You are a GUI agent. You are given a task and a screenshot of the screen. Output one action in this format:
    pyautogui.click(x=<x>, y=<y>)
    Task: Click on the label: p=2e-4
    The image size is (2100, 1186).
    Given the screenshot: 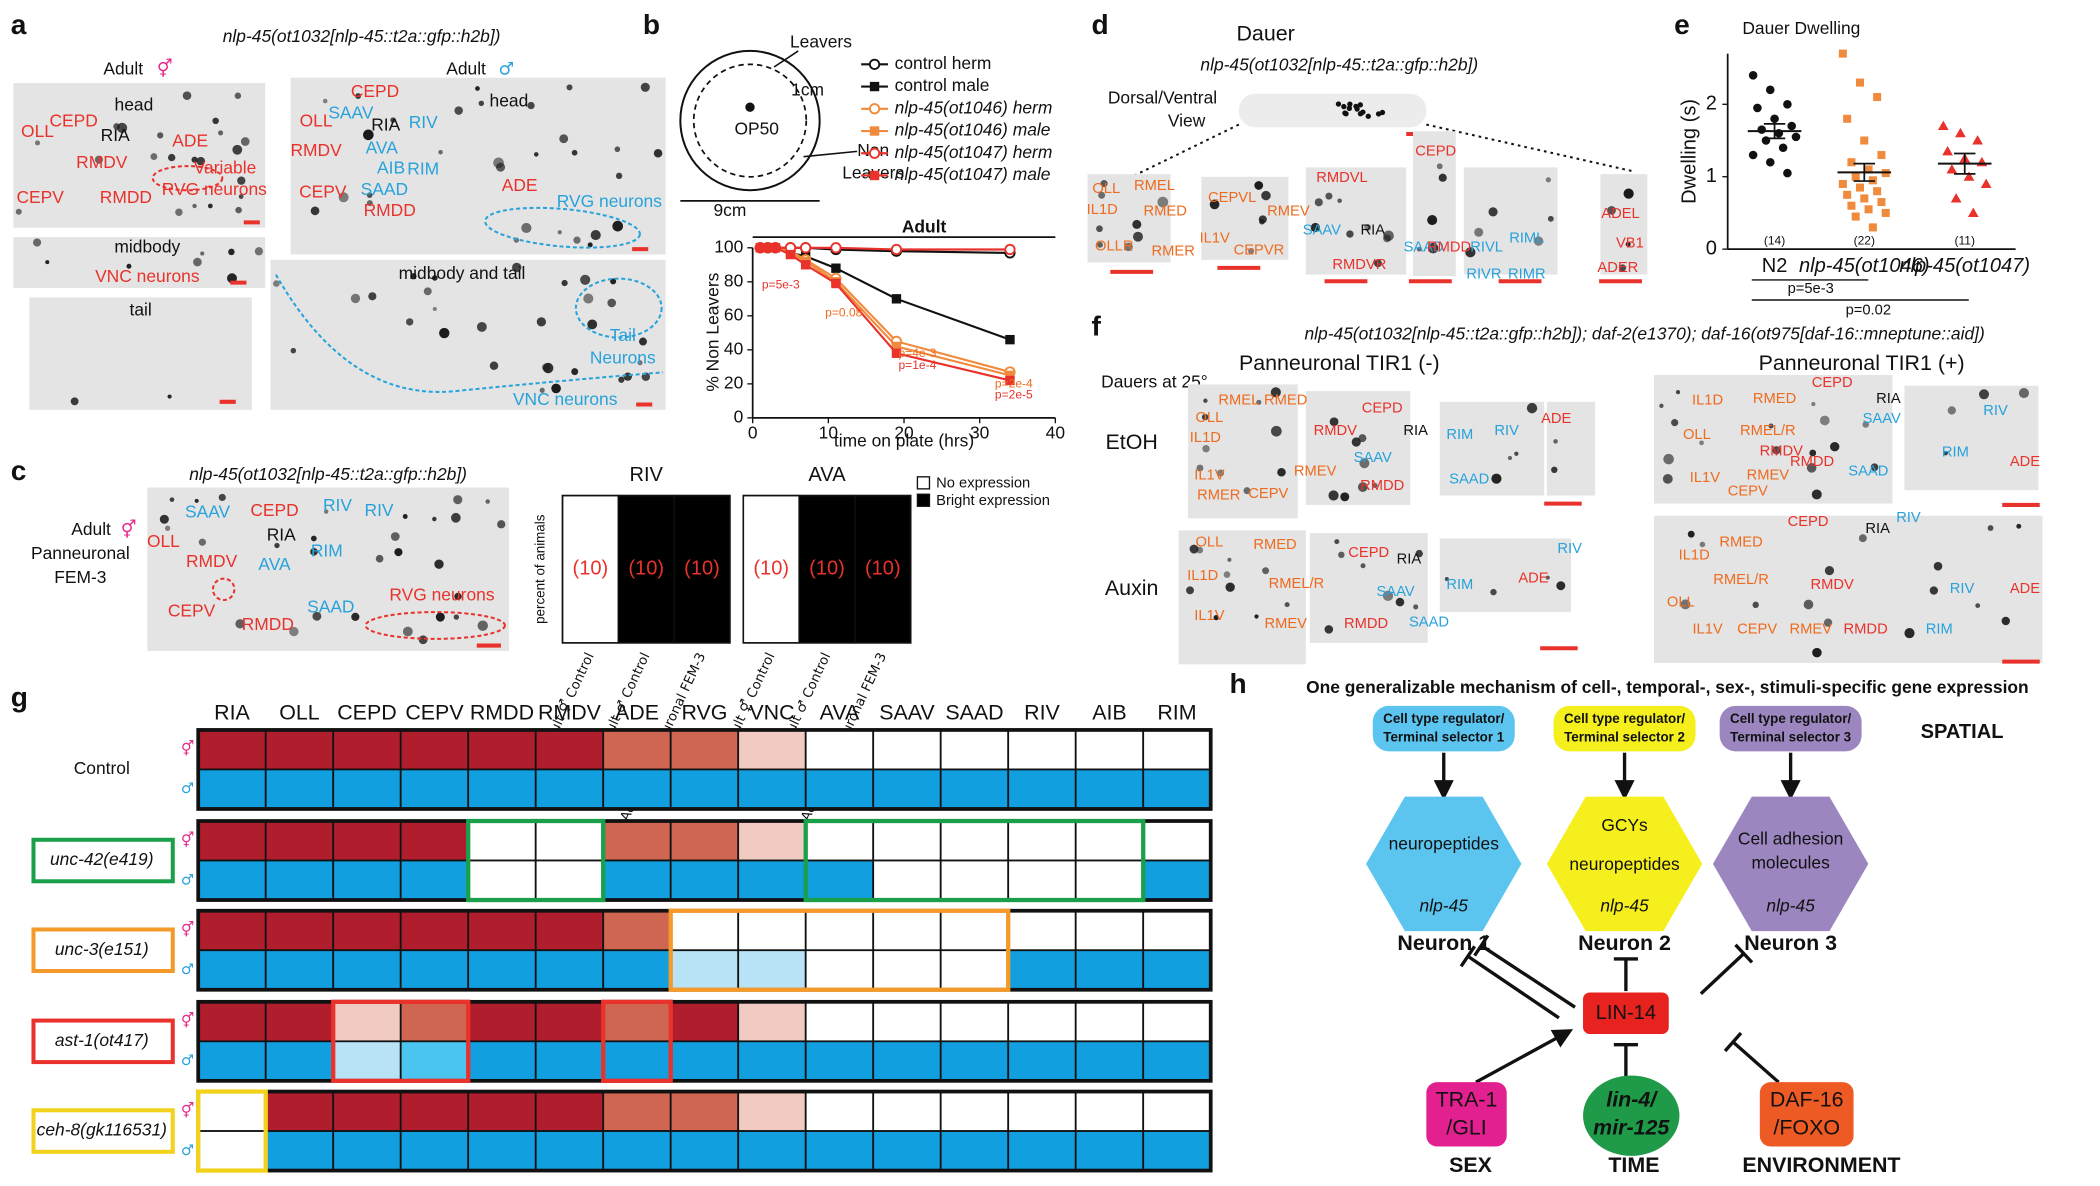 What is the action you would take?
    pyautogui.click(x=1014, y=384)
    